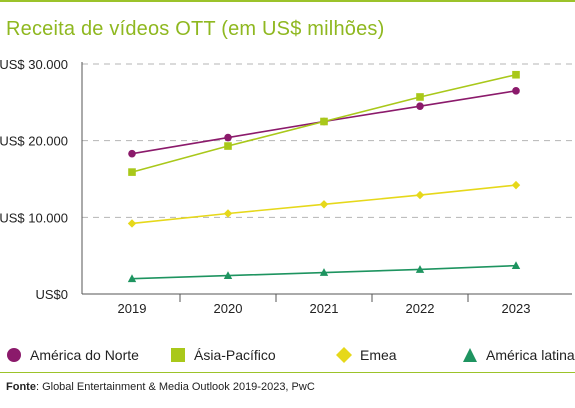 The width and height of the screenshot is (575, 408). Describe the element at coordinates (235, 355) in the screenshot. I see `legend-label: Ásia-Pacífico` at that location.